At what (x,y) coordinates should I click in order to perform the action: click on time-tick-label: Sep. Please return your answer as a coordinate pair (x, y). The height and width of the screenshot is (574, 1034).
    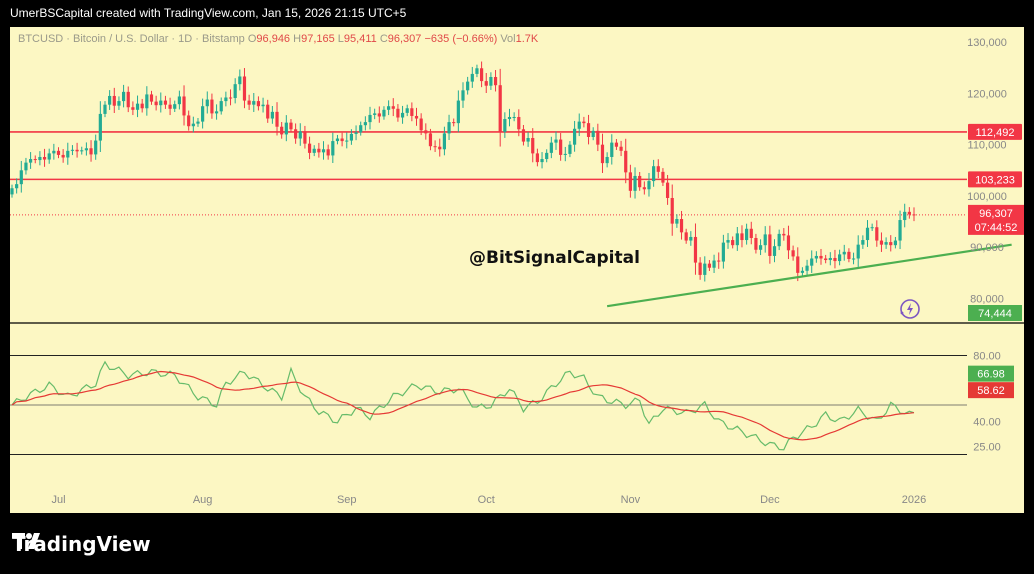
    Looking at the image, I should click on (347, 500).